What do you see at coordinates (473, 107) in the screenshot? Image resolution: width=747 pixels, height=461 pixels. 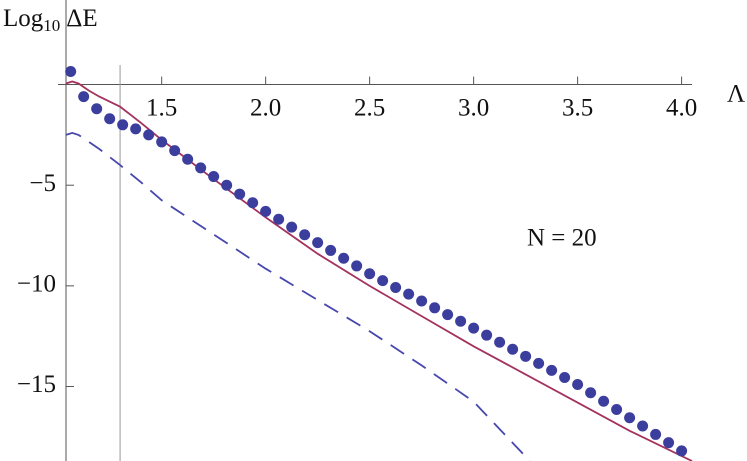 I see `x-tick-label: 3.0` at bounding box center [473, 107].